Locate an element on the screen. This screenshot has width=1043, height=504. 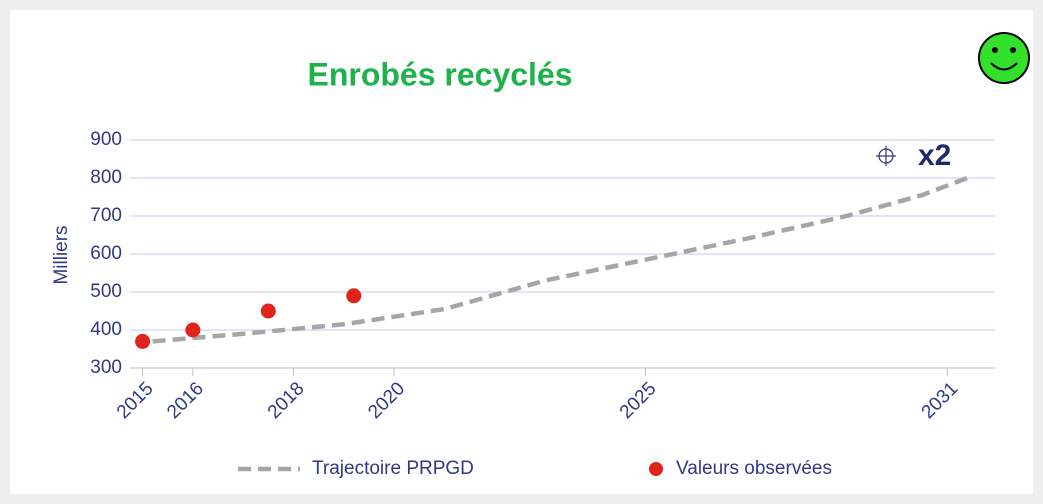
y-axis-label: Milliers is located at coordinates (61, 254).